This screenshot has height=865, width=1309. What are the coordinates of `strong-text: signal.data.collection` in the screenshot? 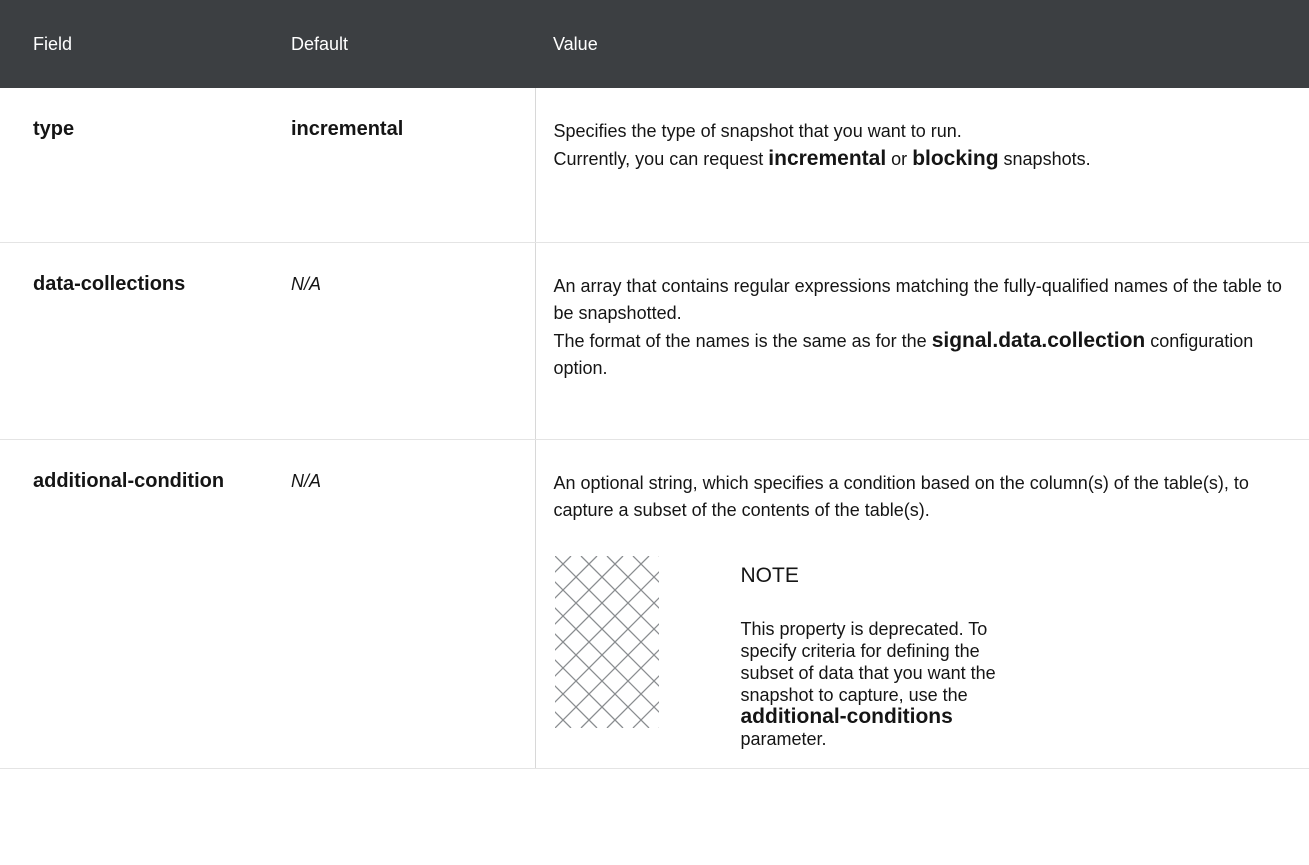 It's located at (1038, 340).